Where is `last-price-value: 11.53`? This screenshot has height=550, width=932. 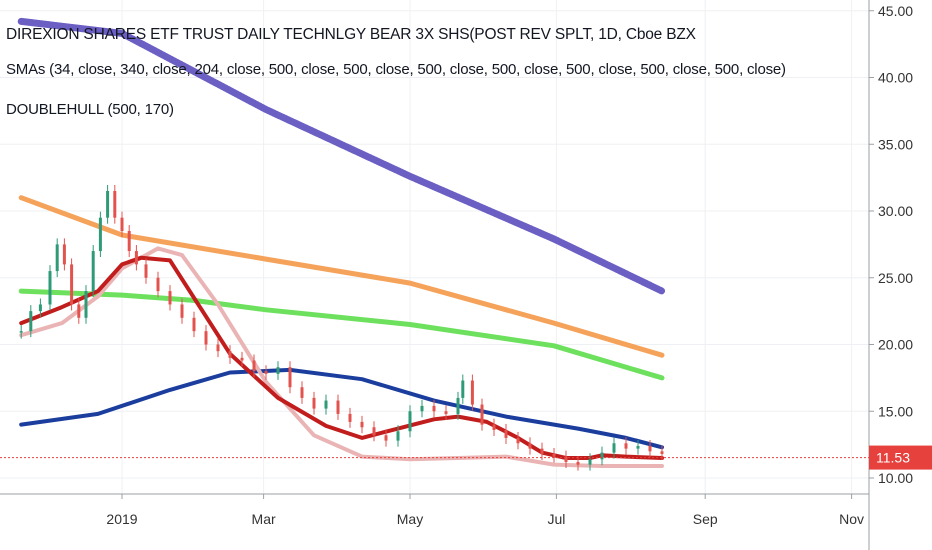
last-price-value: 11.53 is located at coordinates (893, 458).